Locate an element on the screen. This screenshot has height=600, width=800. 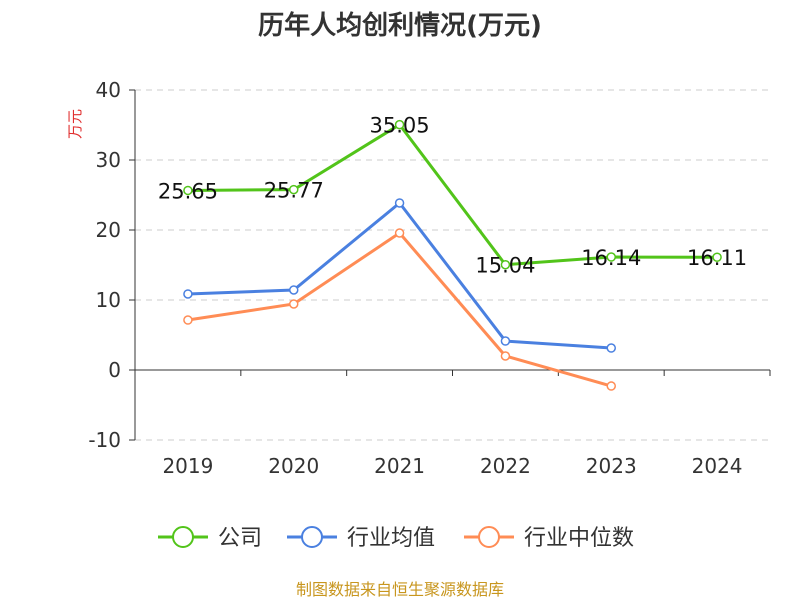
y-tick-label: 30 is located at coordinates (108, 160).